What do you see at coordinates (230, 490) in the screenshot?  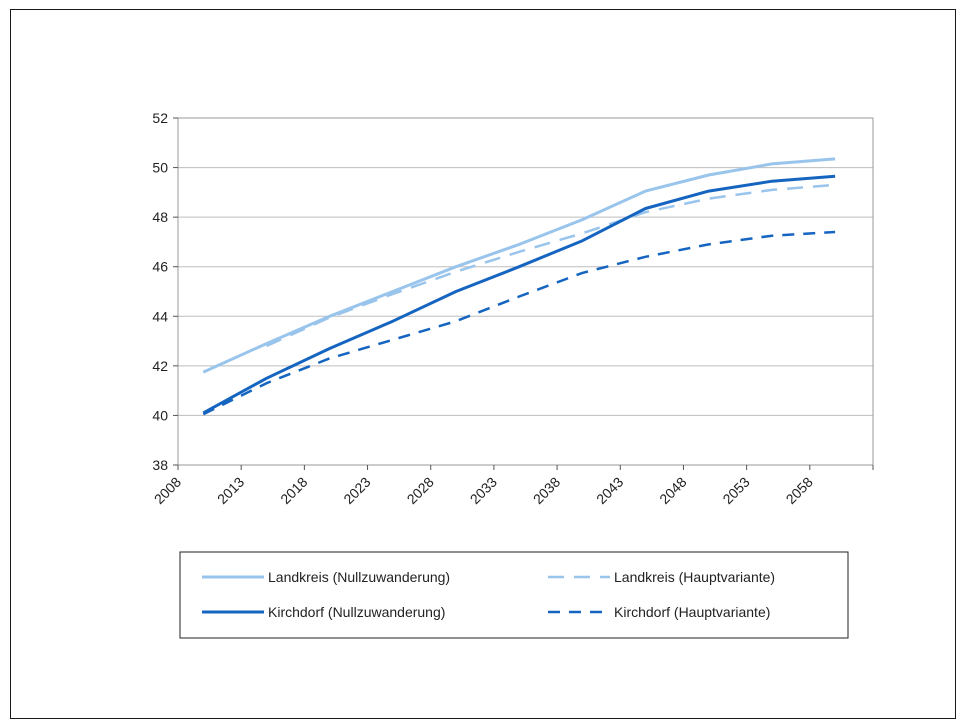 I see `x-tick-label: 2013` at bounding box center [230, 490].